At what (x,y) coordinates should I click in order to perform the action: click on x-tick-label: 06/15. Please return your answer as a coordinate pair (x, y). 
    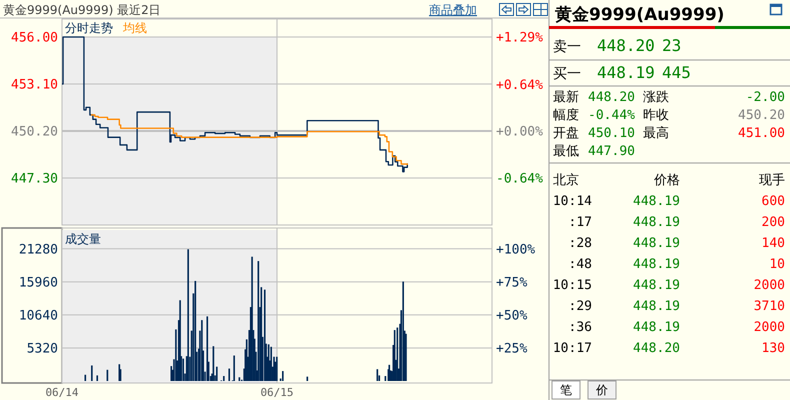
    Looking at the image, I should click on (277, 392).